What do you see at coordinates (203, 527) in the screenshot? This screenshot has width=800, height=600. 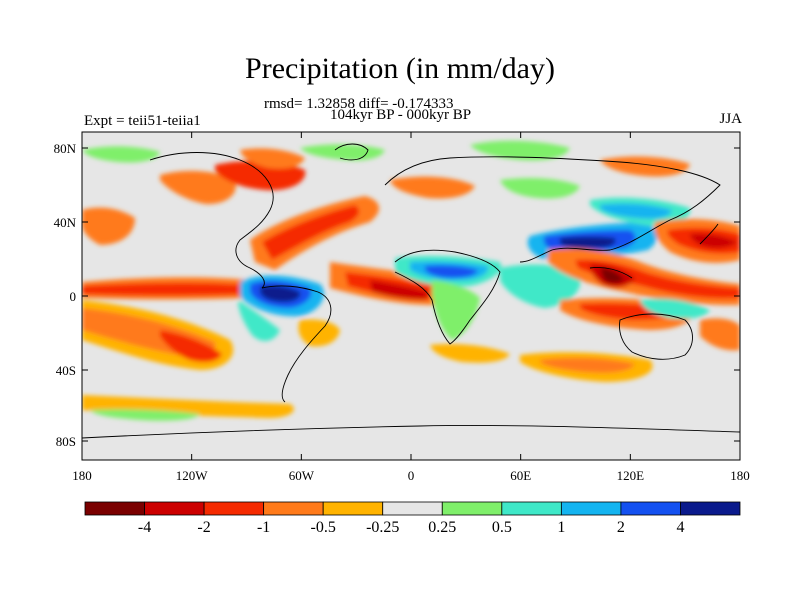 I see `colorbar-label: -2` at bounding box center [203, 527].